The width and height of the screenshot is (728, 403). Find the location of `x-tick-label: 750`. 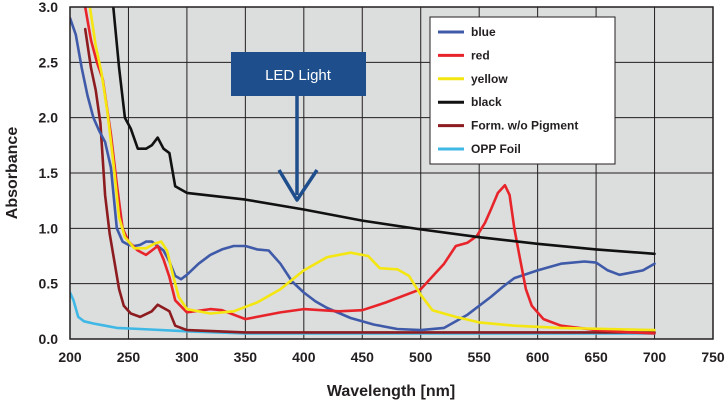

x-tick-label: 750 is located at coordinates (713, 357).